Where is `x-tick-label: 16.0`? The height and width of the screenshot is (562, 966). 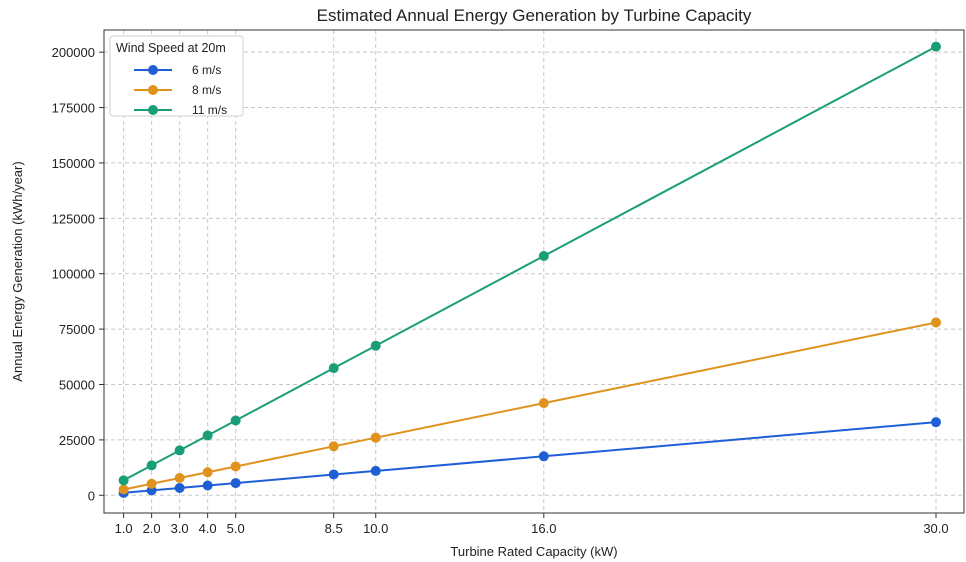
x-tick-label: 16.0 is located at coordinates (543, 528).